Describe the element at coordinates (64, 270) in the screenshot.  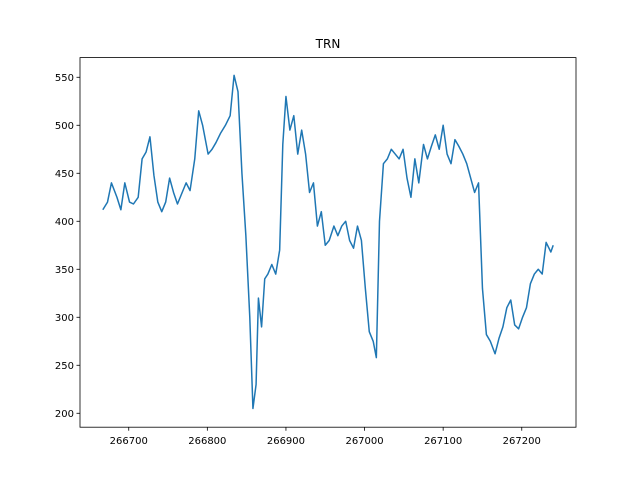
I see `y-tick-label: 350` at that location.